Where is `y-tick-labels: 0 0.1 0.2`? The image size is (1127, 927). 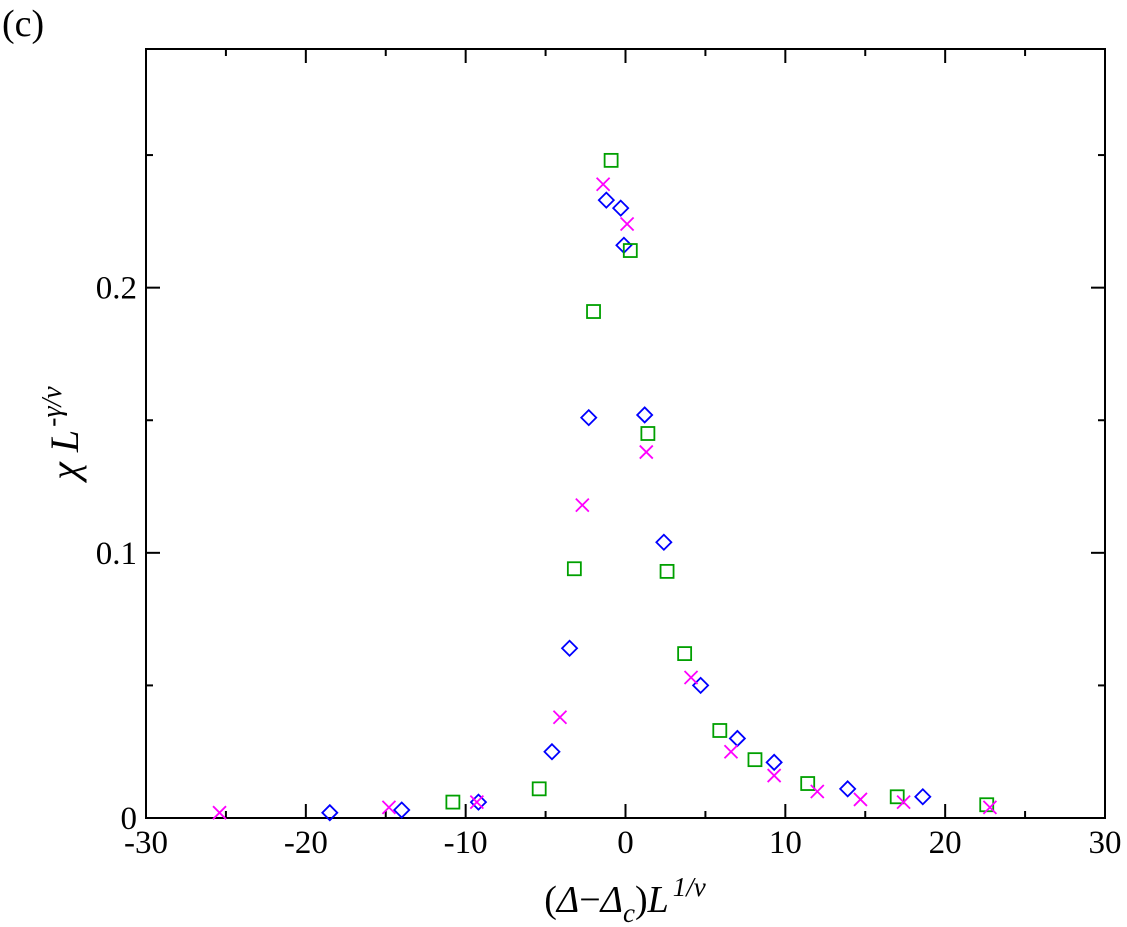
y-tick-labels: 0 0.1 0.2 is located at coordinates (116, 554).